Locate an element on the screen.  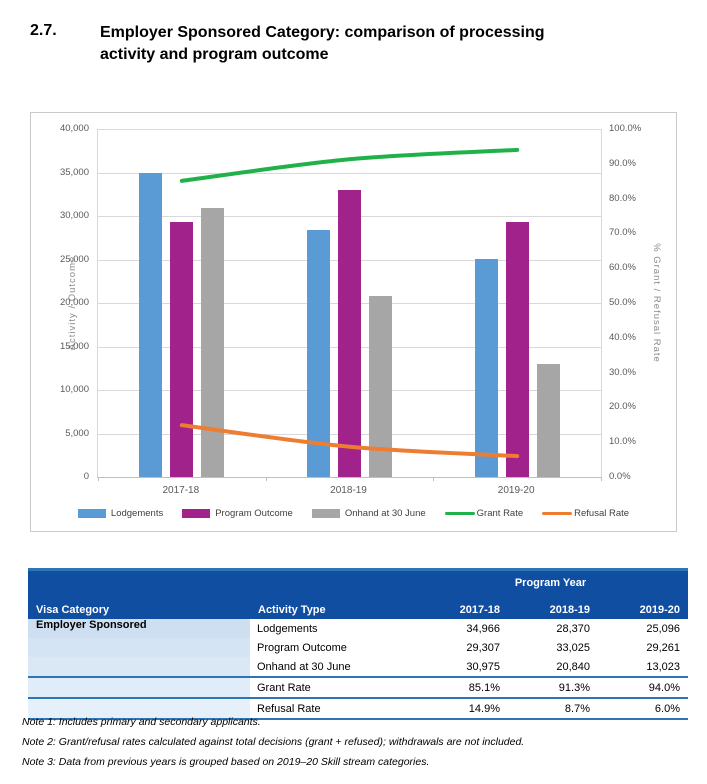
left-axis-tick-label: 40,000 is located at coordinates (74, 128).